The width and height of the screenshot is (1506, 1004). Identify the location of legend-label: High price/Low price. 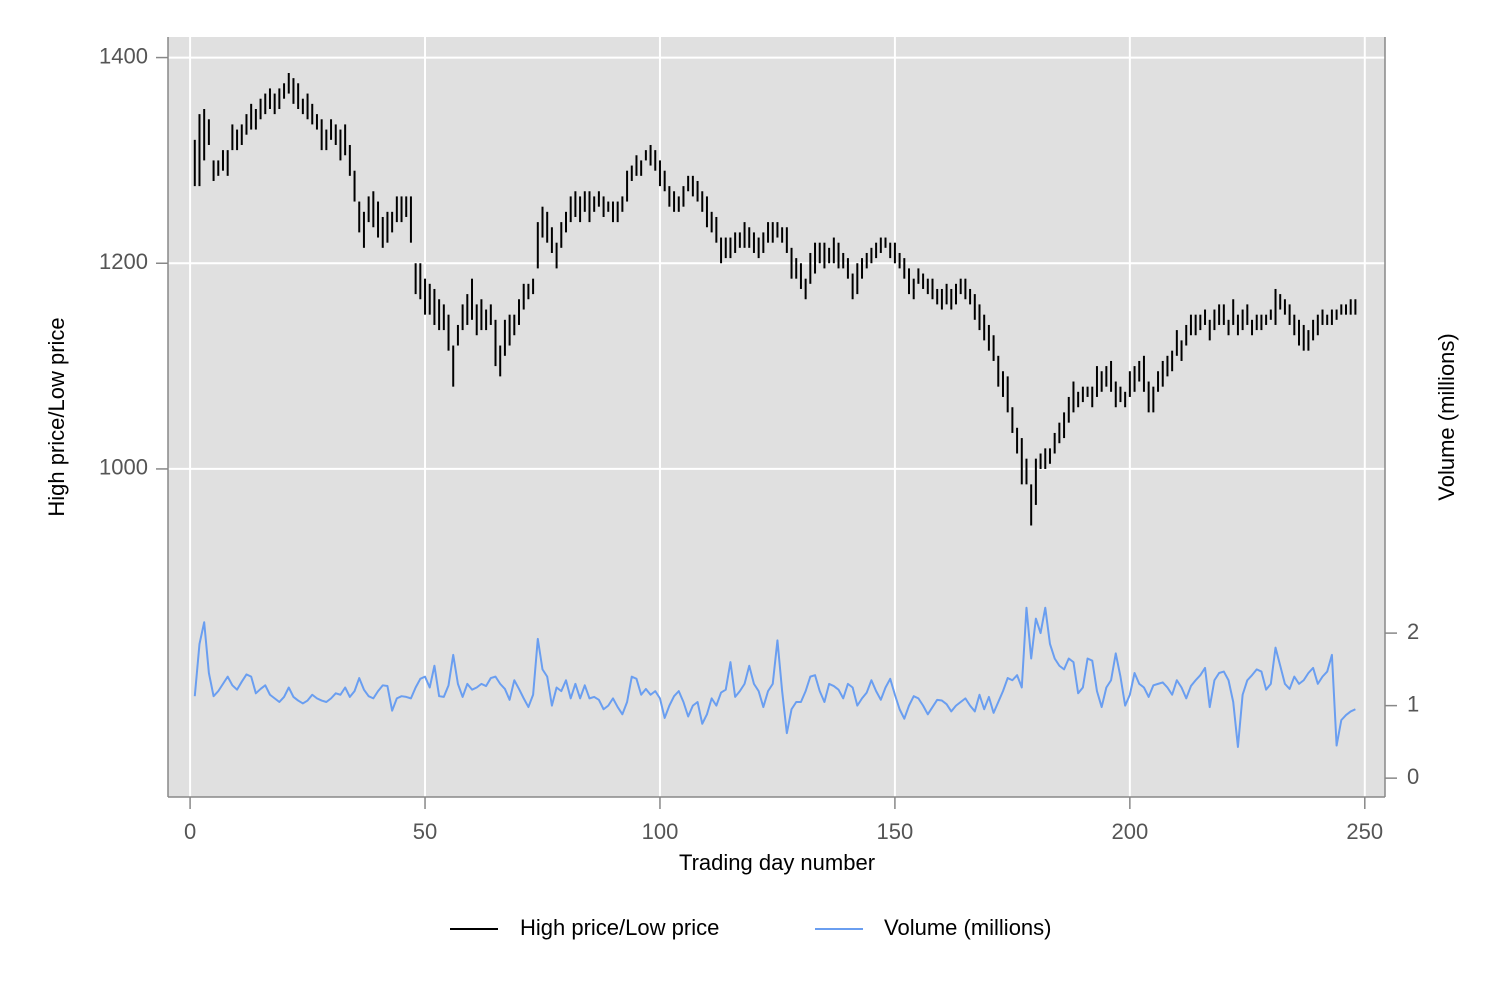
(619, 927).